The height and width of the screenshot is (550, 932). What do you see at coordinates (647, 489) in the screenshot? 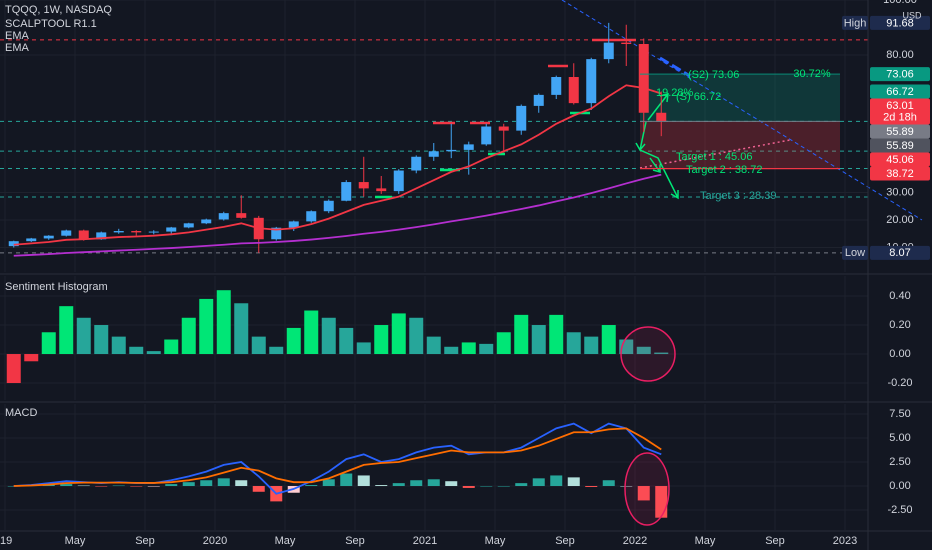
I see `highlight-circle` at bounding box center [647, 489].